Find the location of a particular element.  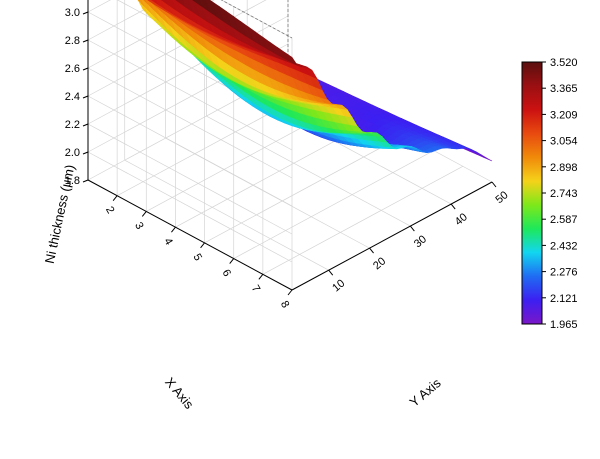

y-tick-label: 30 is located at coordinates (420, 241).